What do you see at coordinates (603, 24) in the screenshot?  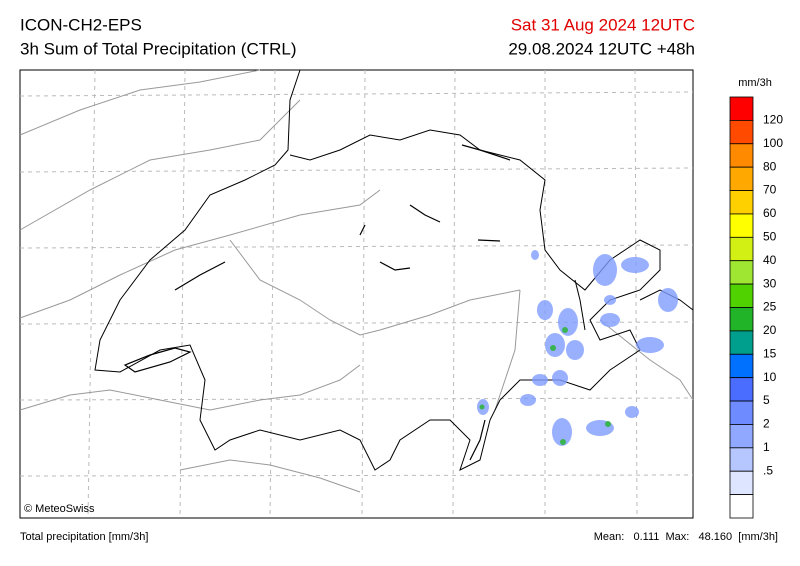 I see `valid-time: Sat 31 Aug 2024 12UTC` at bounding box center [603, 24].